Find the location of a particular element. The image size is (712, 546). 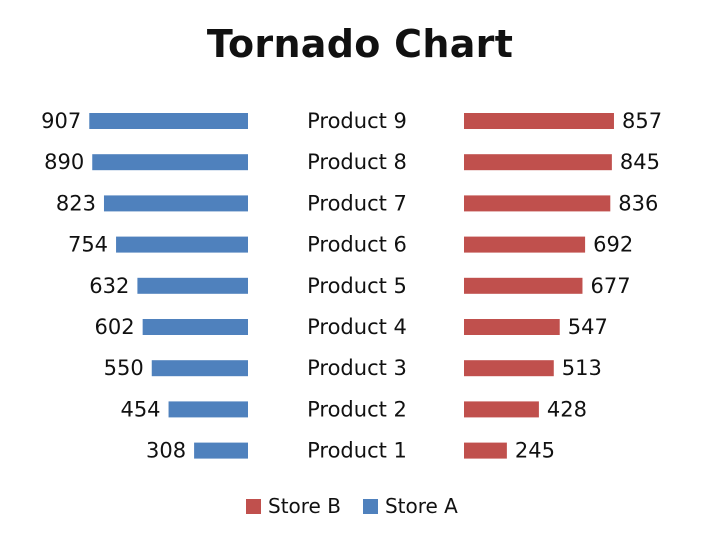

chart-legend: Store B Store A is located at coordinates (363, 506).